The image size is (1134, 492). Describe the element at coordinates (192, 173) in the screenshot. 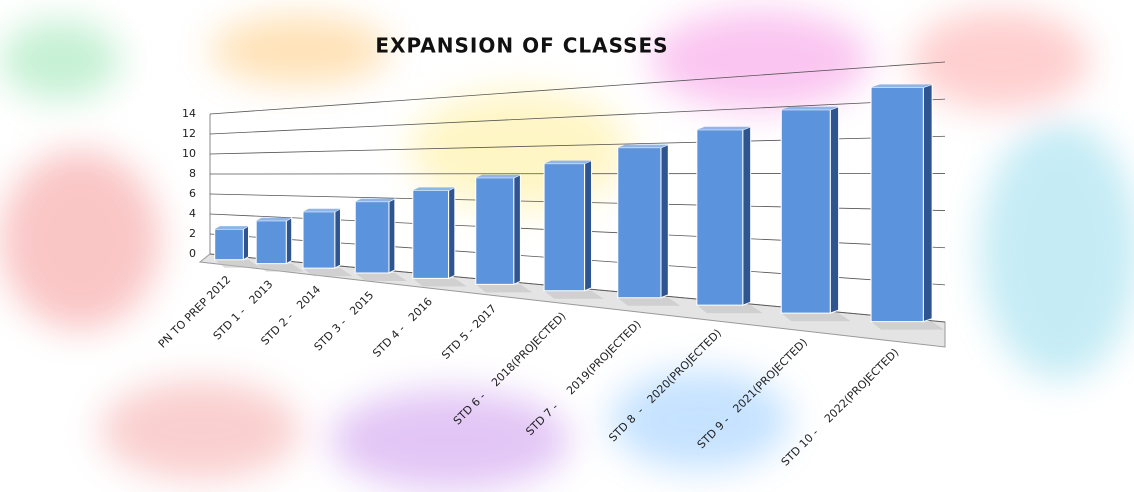

I see `y-tick-label: 8` at that location.